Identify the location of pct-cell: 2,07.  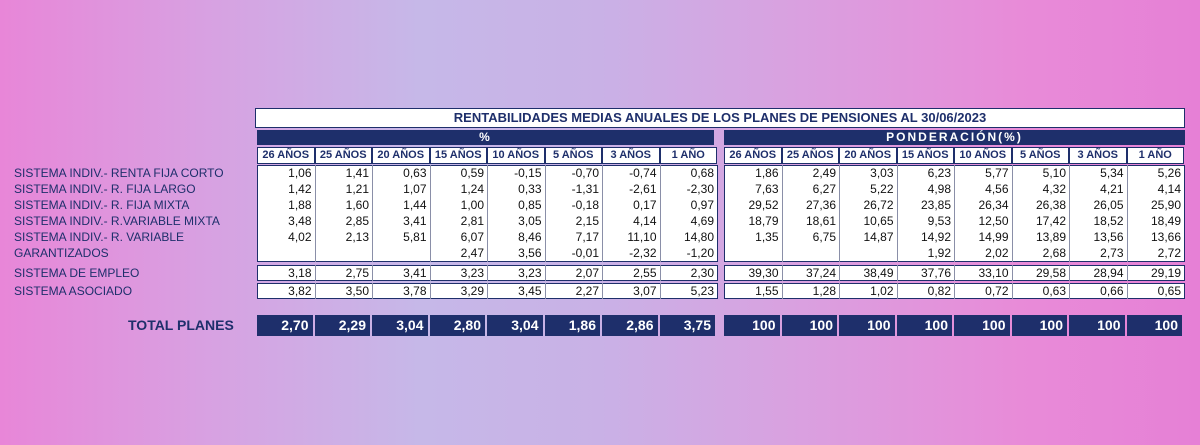
(587, 273).